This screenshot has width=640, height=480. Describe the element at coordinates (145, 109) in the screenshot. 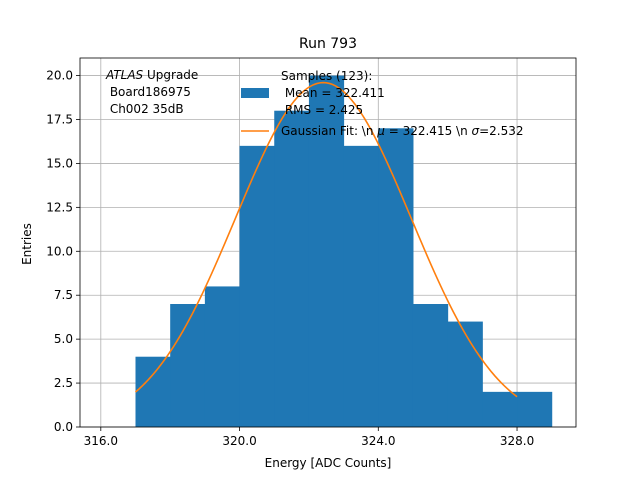

I see `channel-label: Ch002 35dB` at that location.